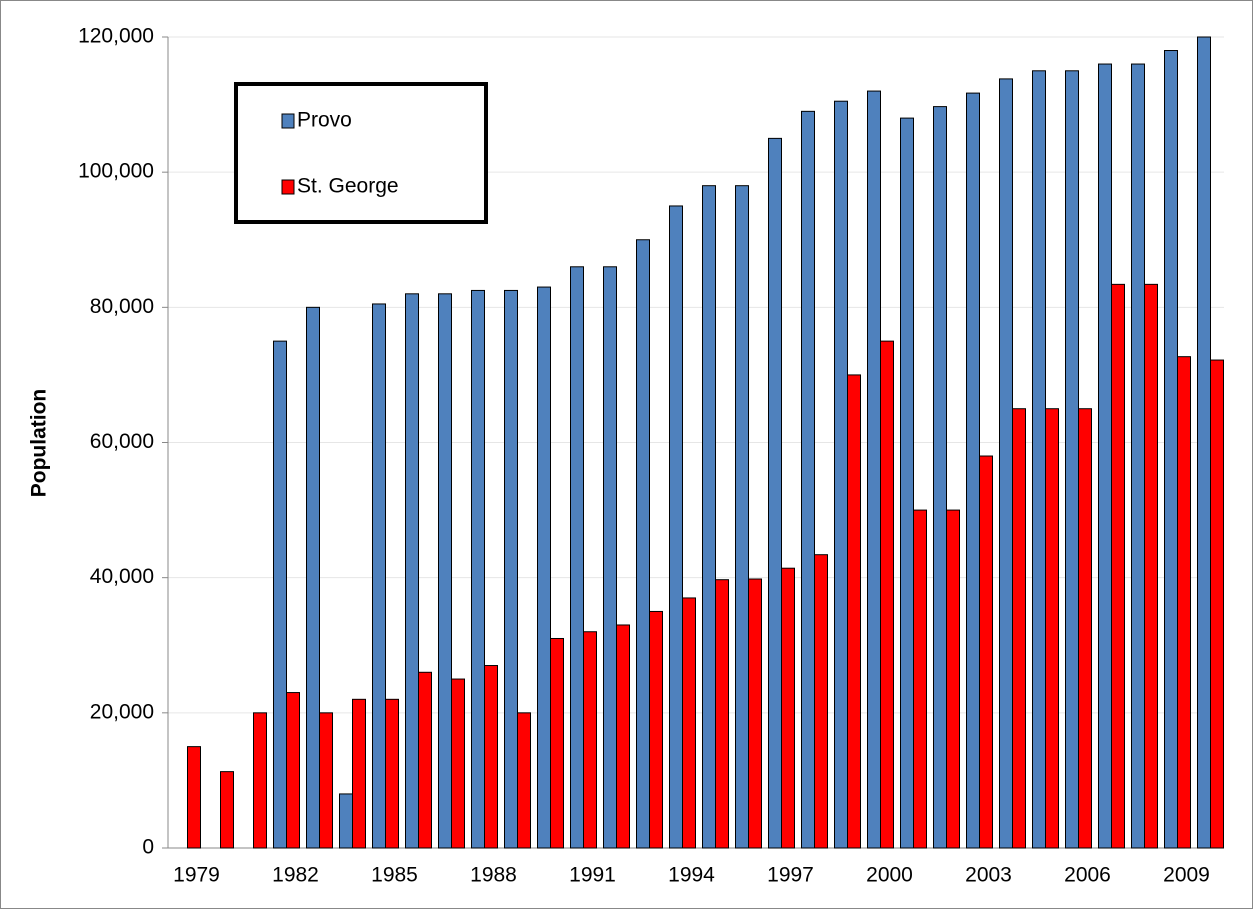 Image resolution: width=1253 pixels, height=909 pixels. What do you see at coordinates (1186, 875) in the screenshot?
I see `x-tick-label: 2009` at bounding box center [1186, 875].